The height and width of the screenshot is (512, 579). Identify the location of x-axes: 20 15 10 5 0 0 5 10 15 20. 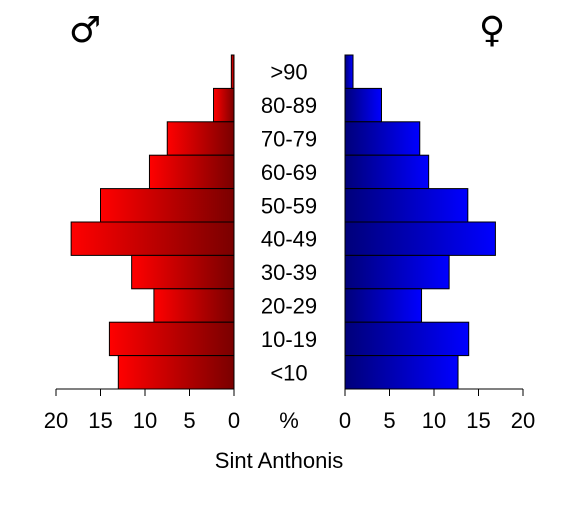
(289, 410).